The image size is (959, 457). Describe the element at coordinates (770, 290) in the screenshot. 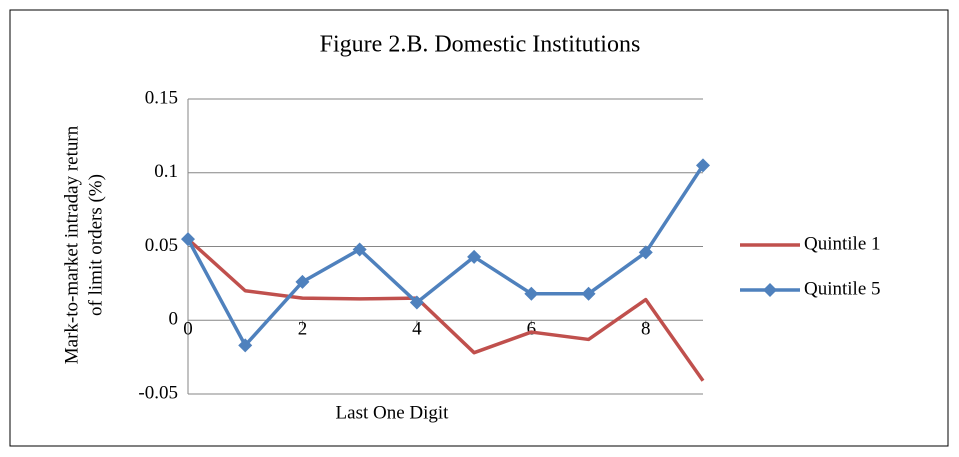

I see `legend-marker` at that location.